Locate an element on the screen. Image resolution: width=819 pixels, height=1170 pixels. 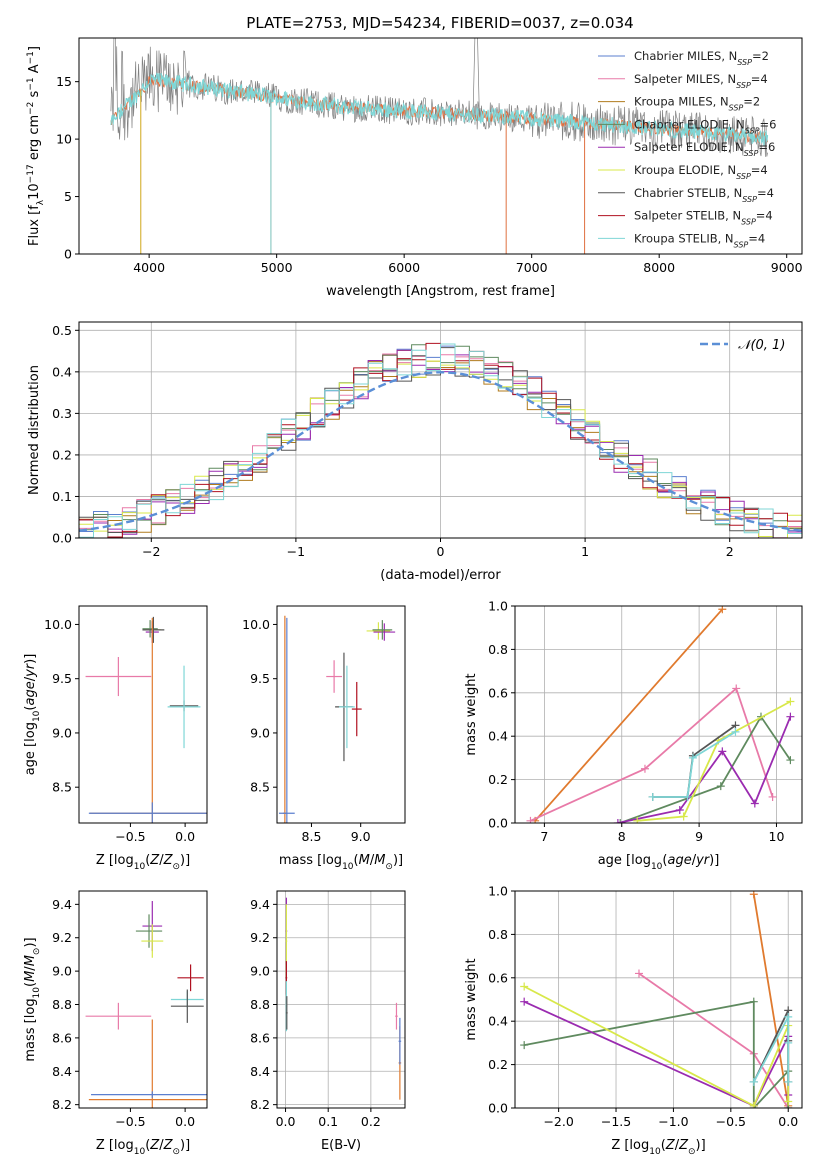
legend-label: Kroupa STELIB, NSSP=4 is located at coordinates (699, 240).